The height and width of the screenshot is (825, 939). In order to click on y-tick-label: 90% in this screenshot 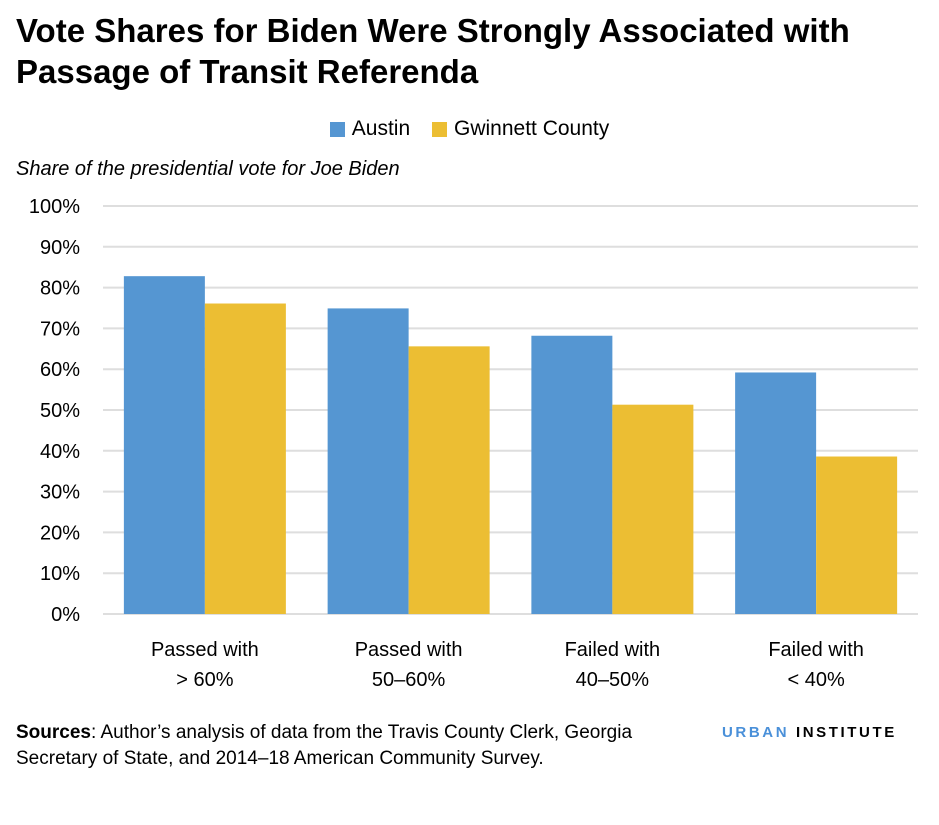, I will do `click(60, 248)`.